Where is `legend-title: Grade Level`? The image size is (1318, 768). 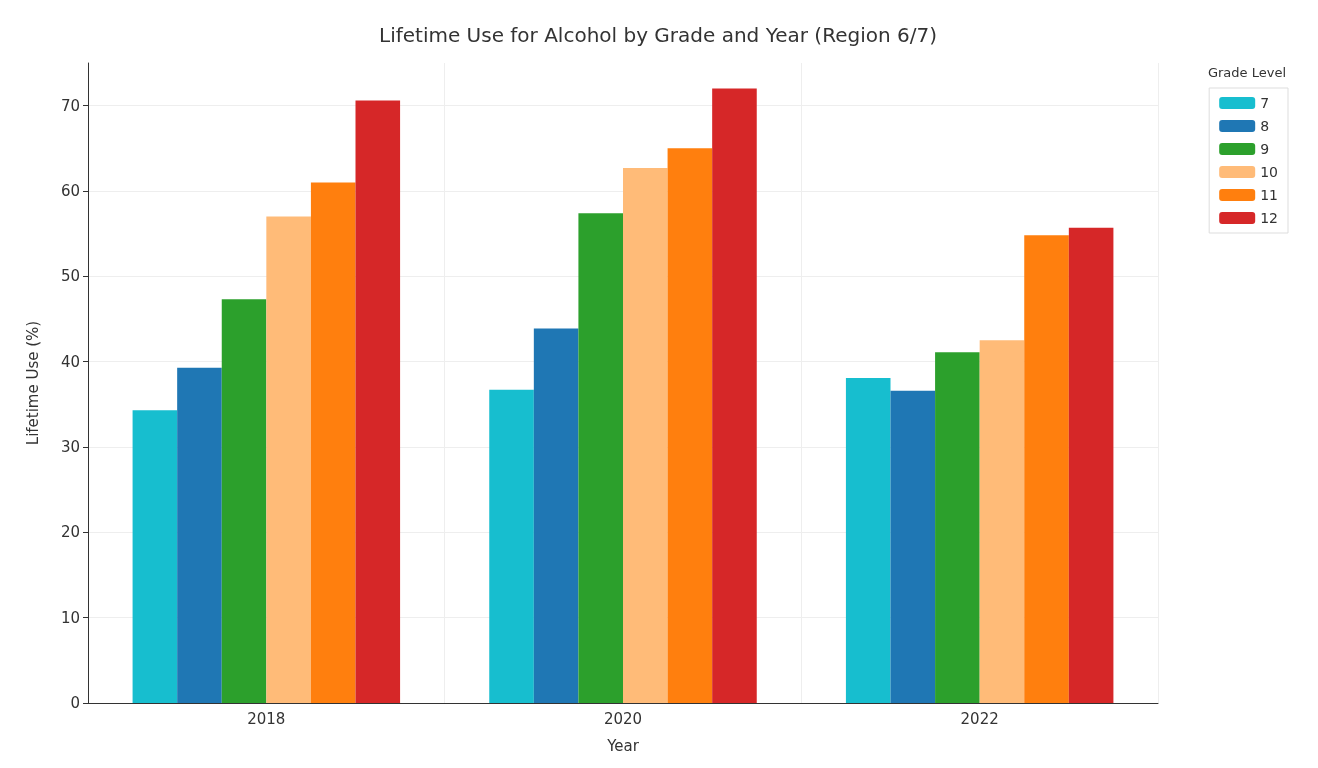 legend-title: Grade Level is located at coordinates (1247, 72).